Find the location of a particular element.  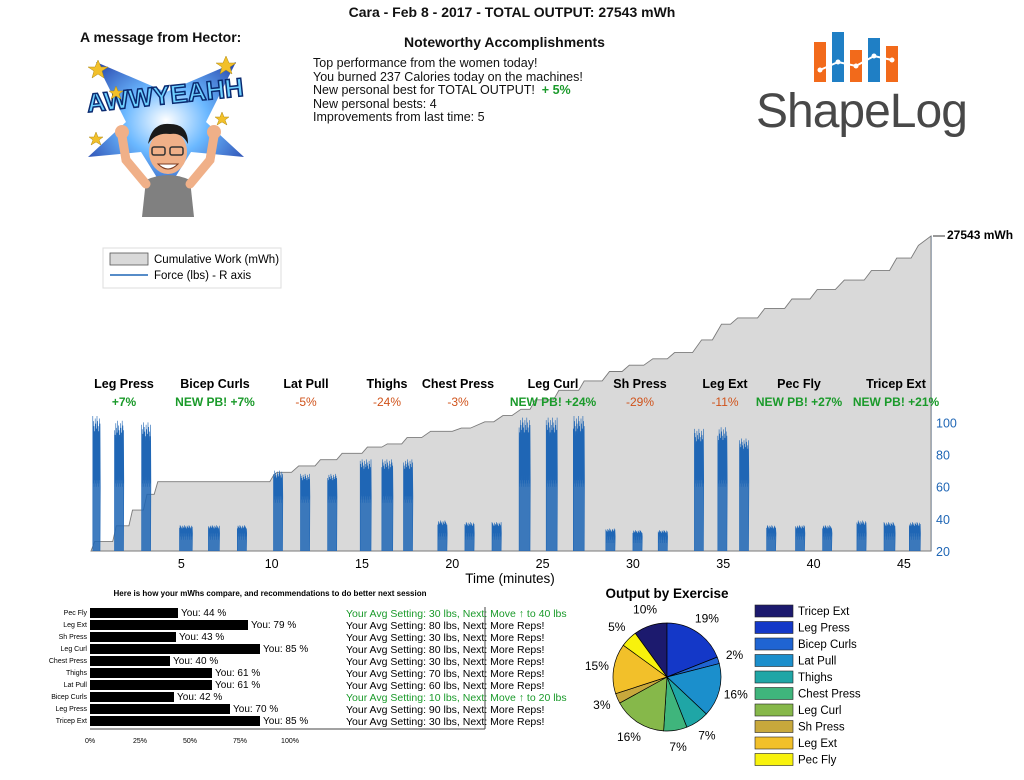

pie-value-label: 10% is located at coordinates (645, 609).